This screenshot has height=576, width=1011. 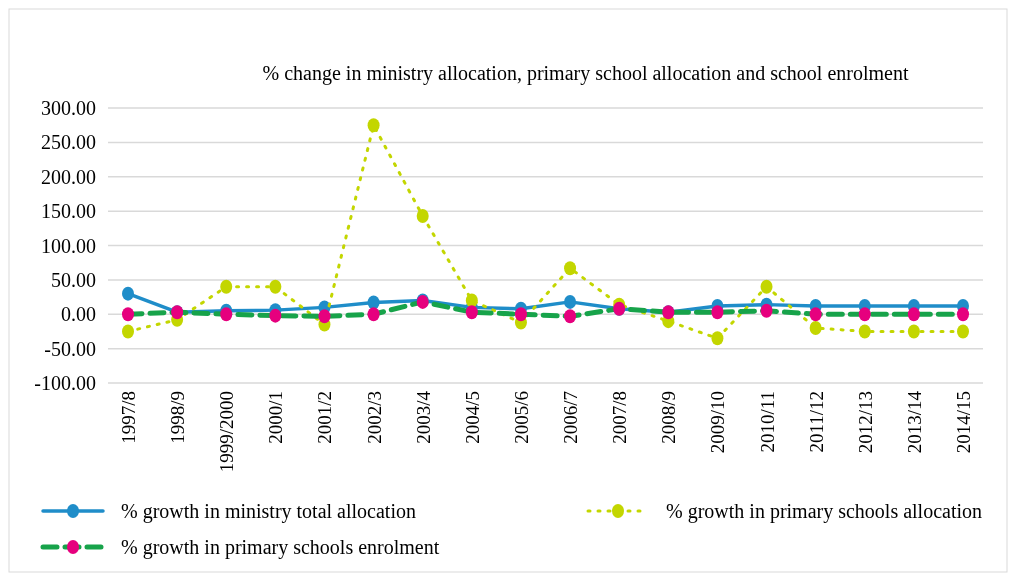 I want to click on x-tick-label: 2005/6, so click(x=521, y=417).